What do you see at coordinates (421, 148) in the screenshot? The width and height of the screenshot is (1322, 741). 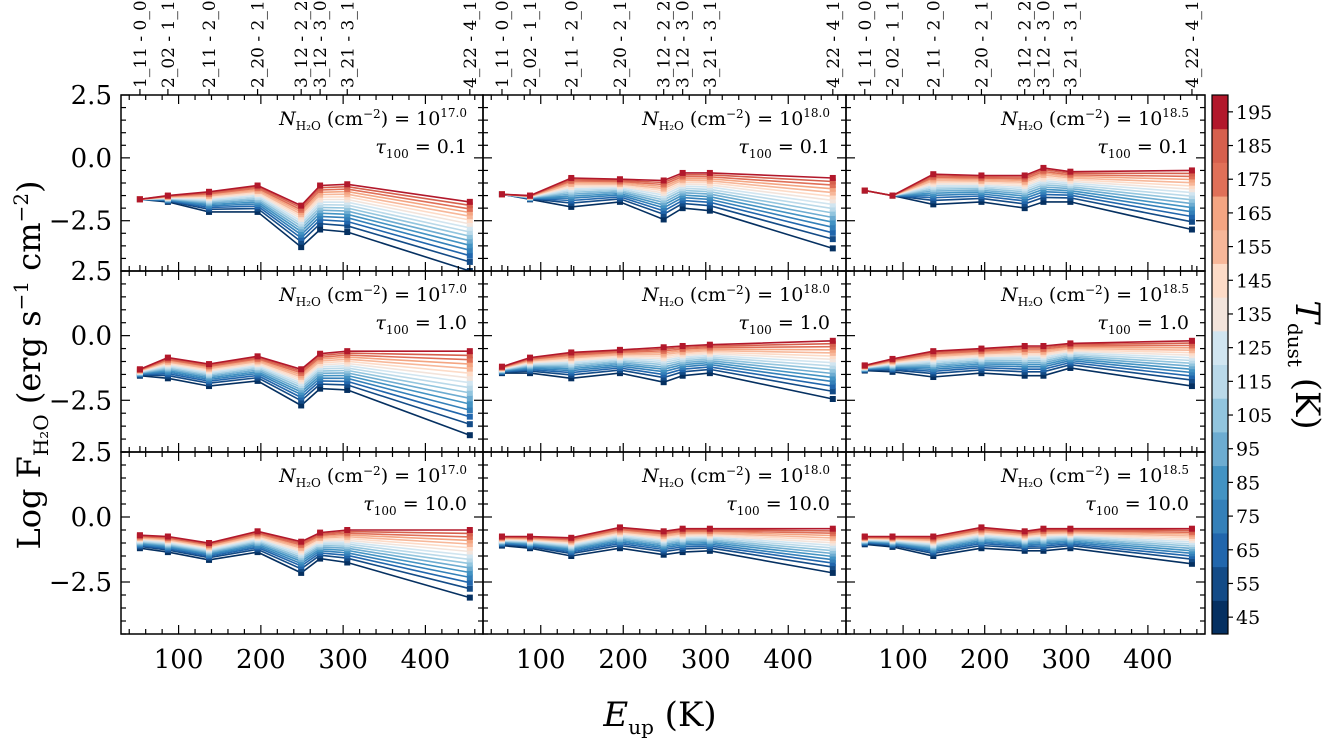 I see `optical-depth-annotation: τ100 = 0.1` at bounding box center [421, 148].